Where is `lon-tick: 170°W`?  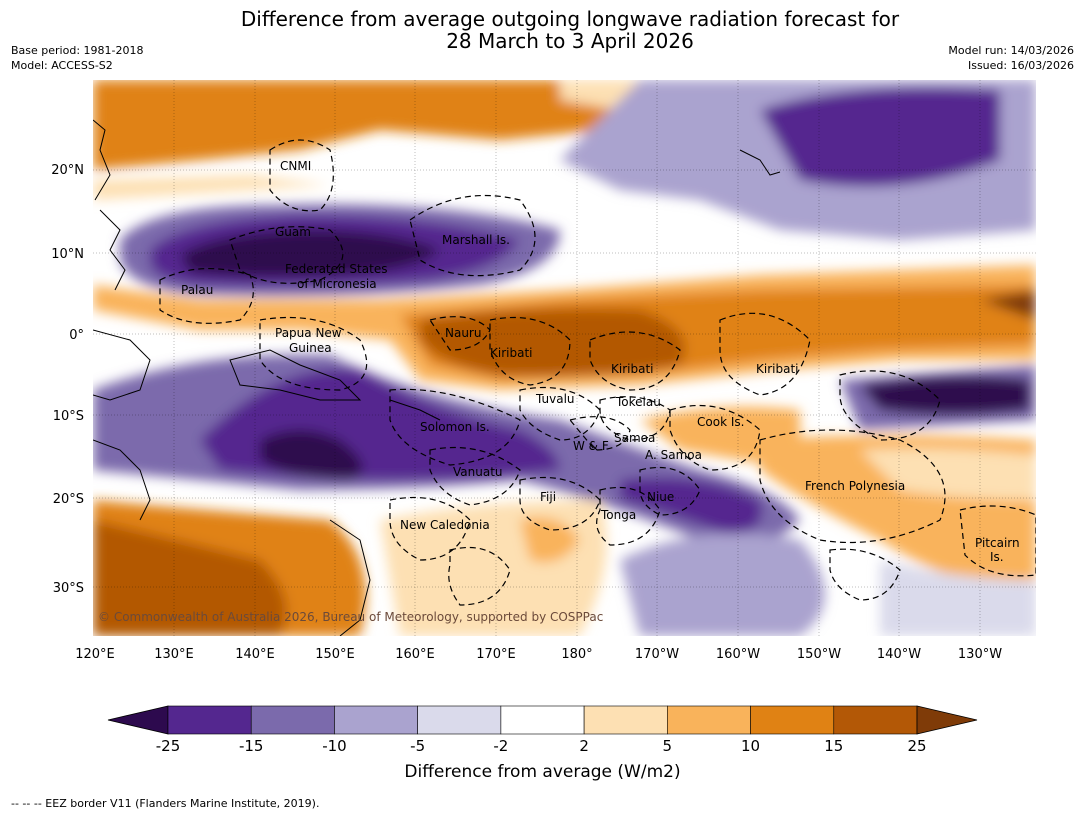 lon-tick: 170°W is located at coordinates (657, 654).